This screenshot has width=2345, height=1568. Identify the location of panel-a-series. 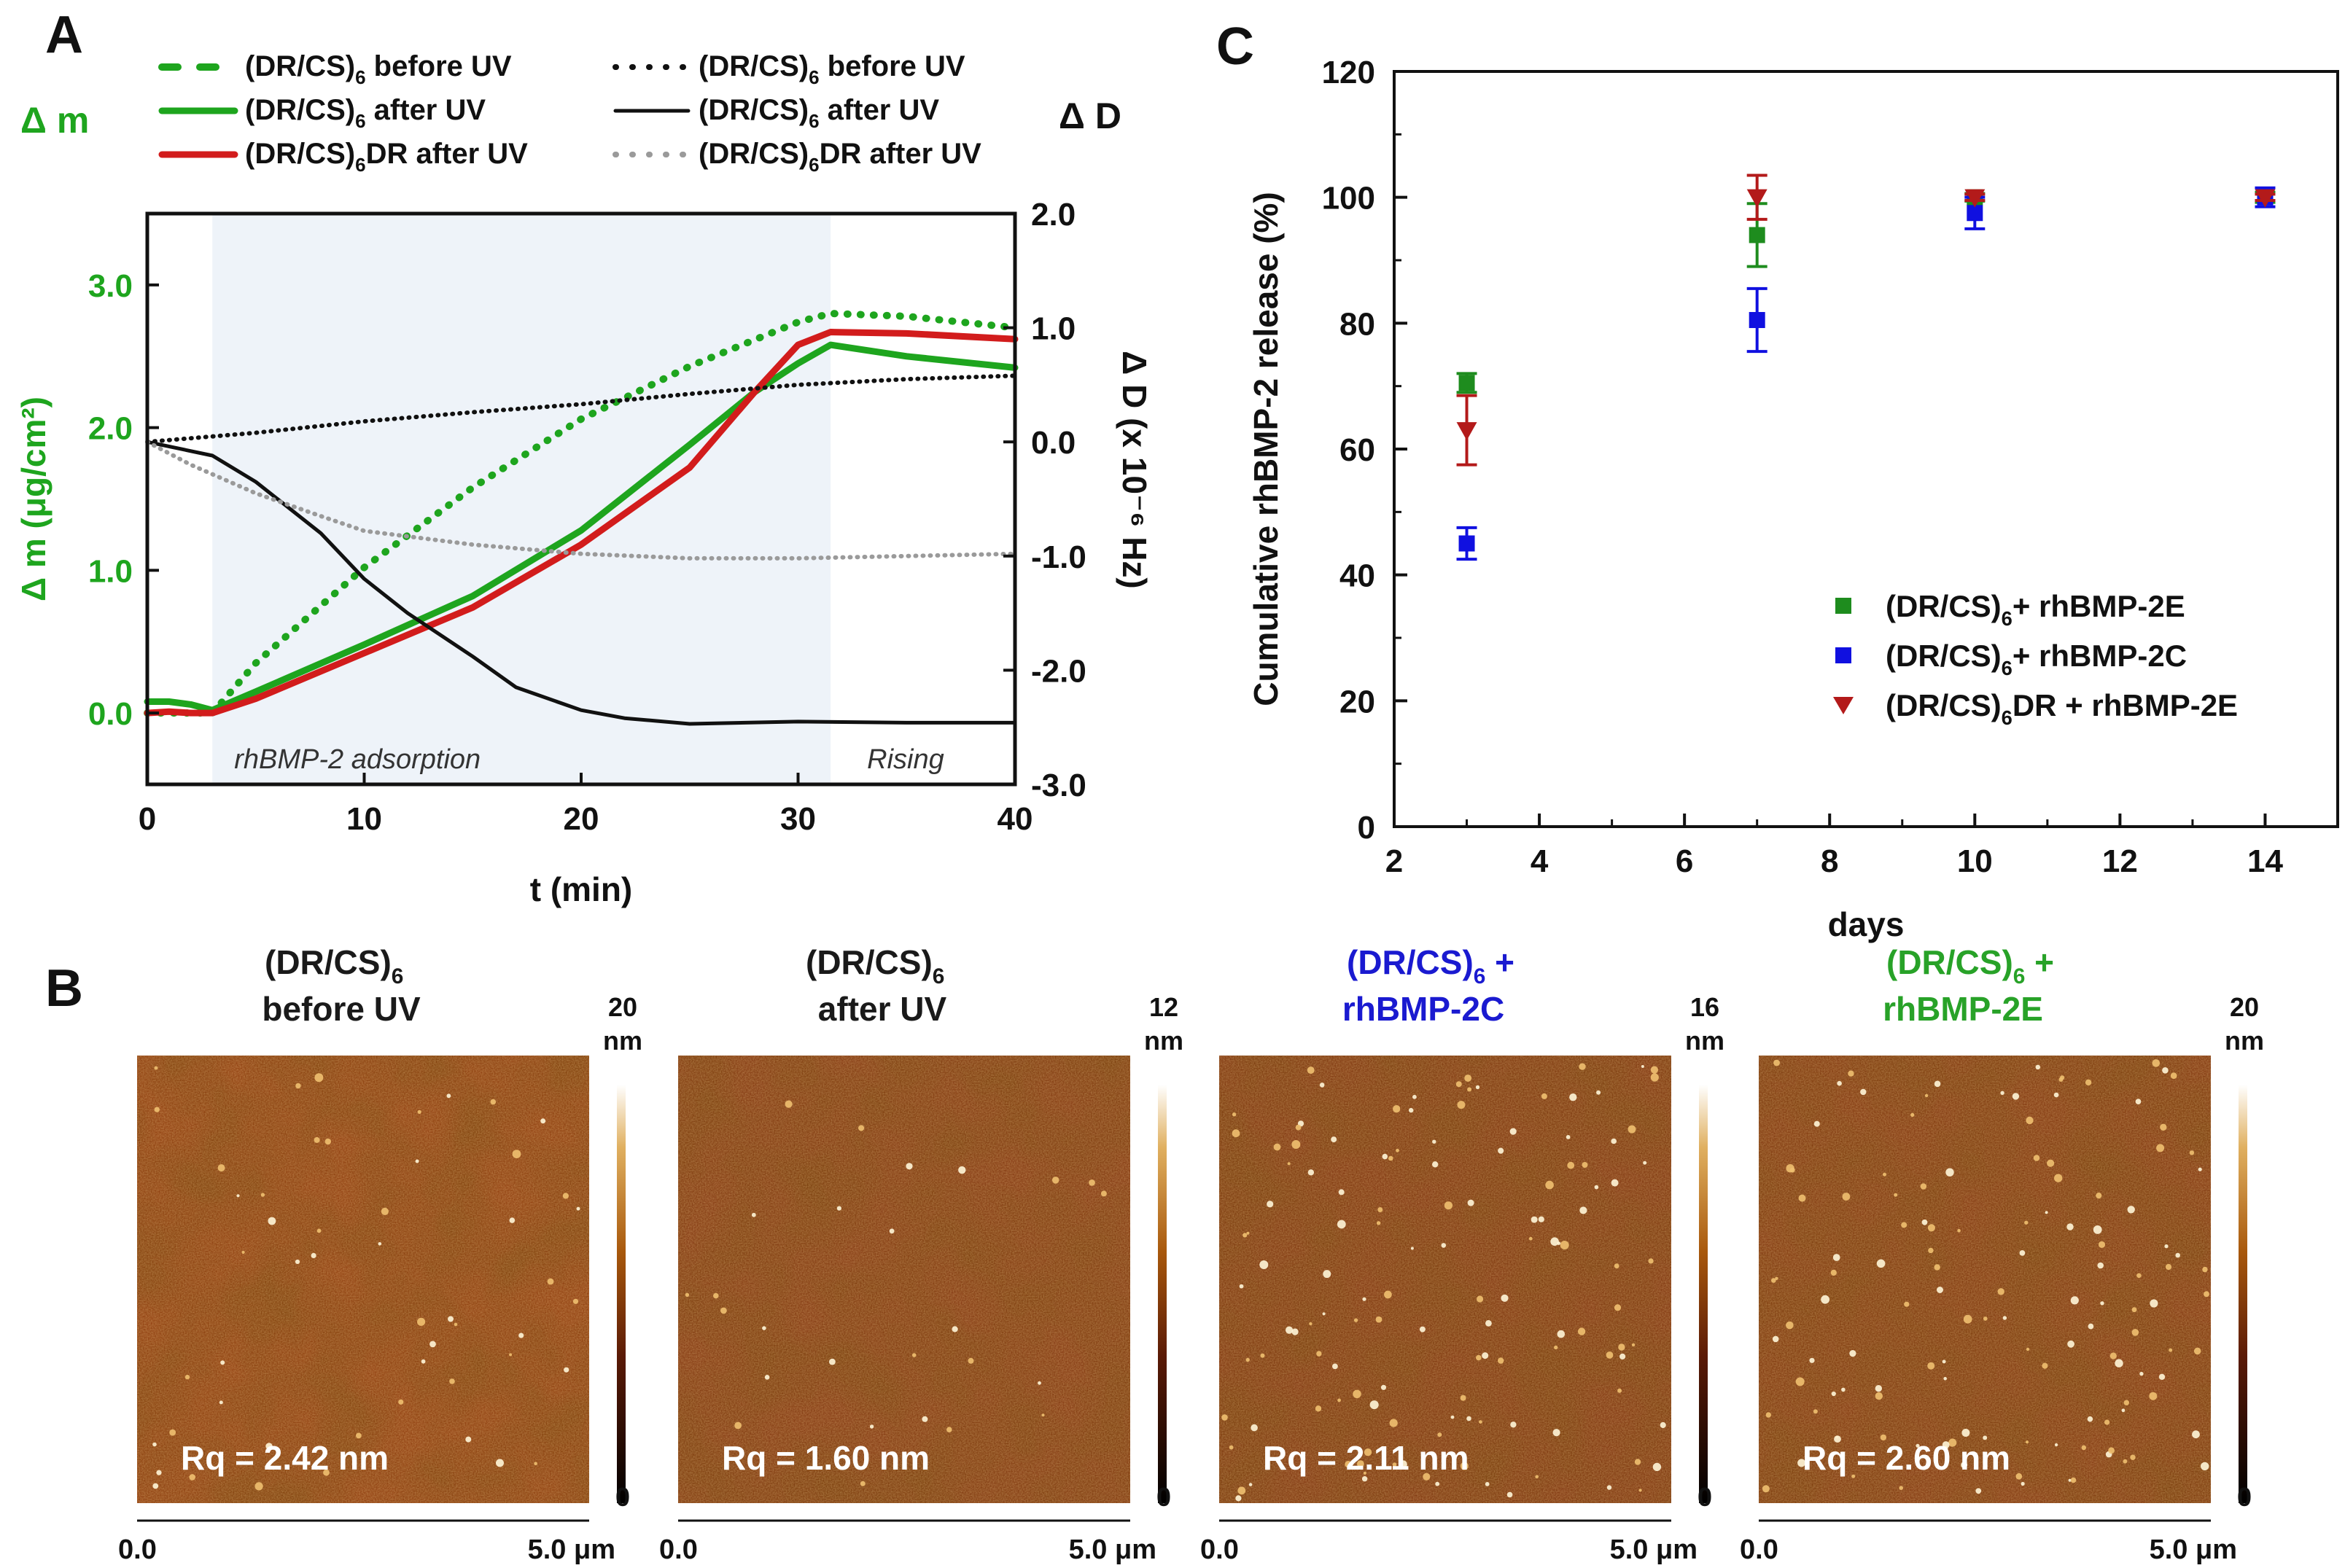
(581, 518).